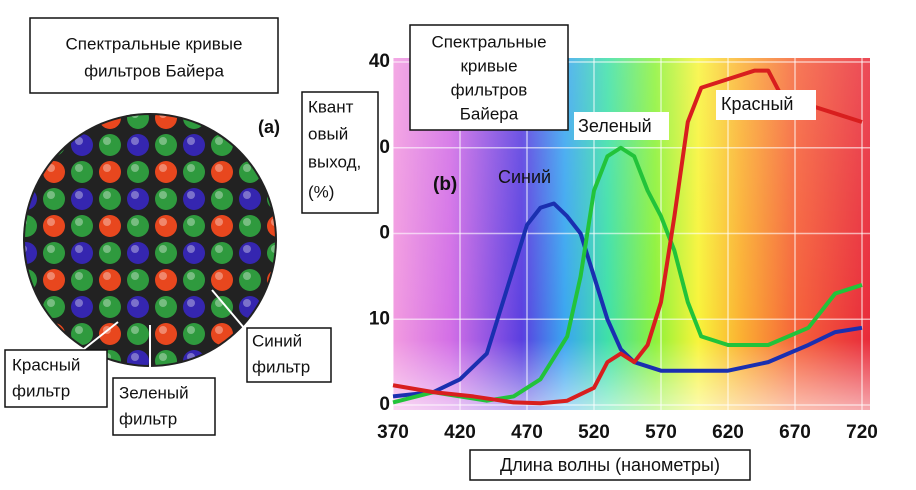  Describe the element at coordinates (594, 432) in the screenshot. I see `x-tick-label: 520` at that location.